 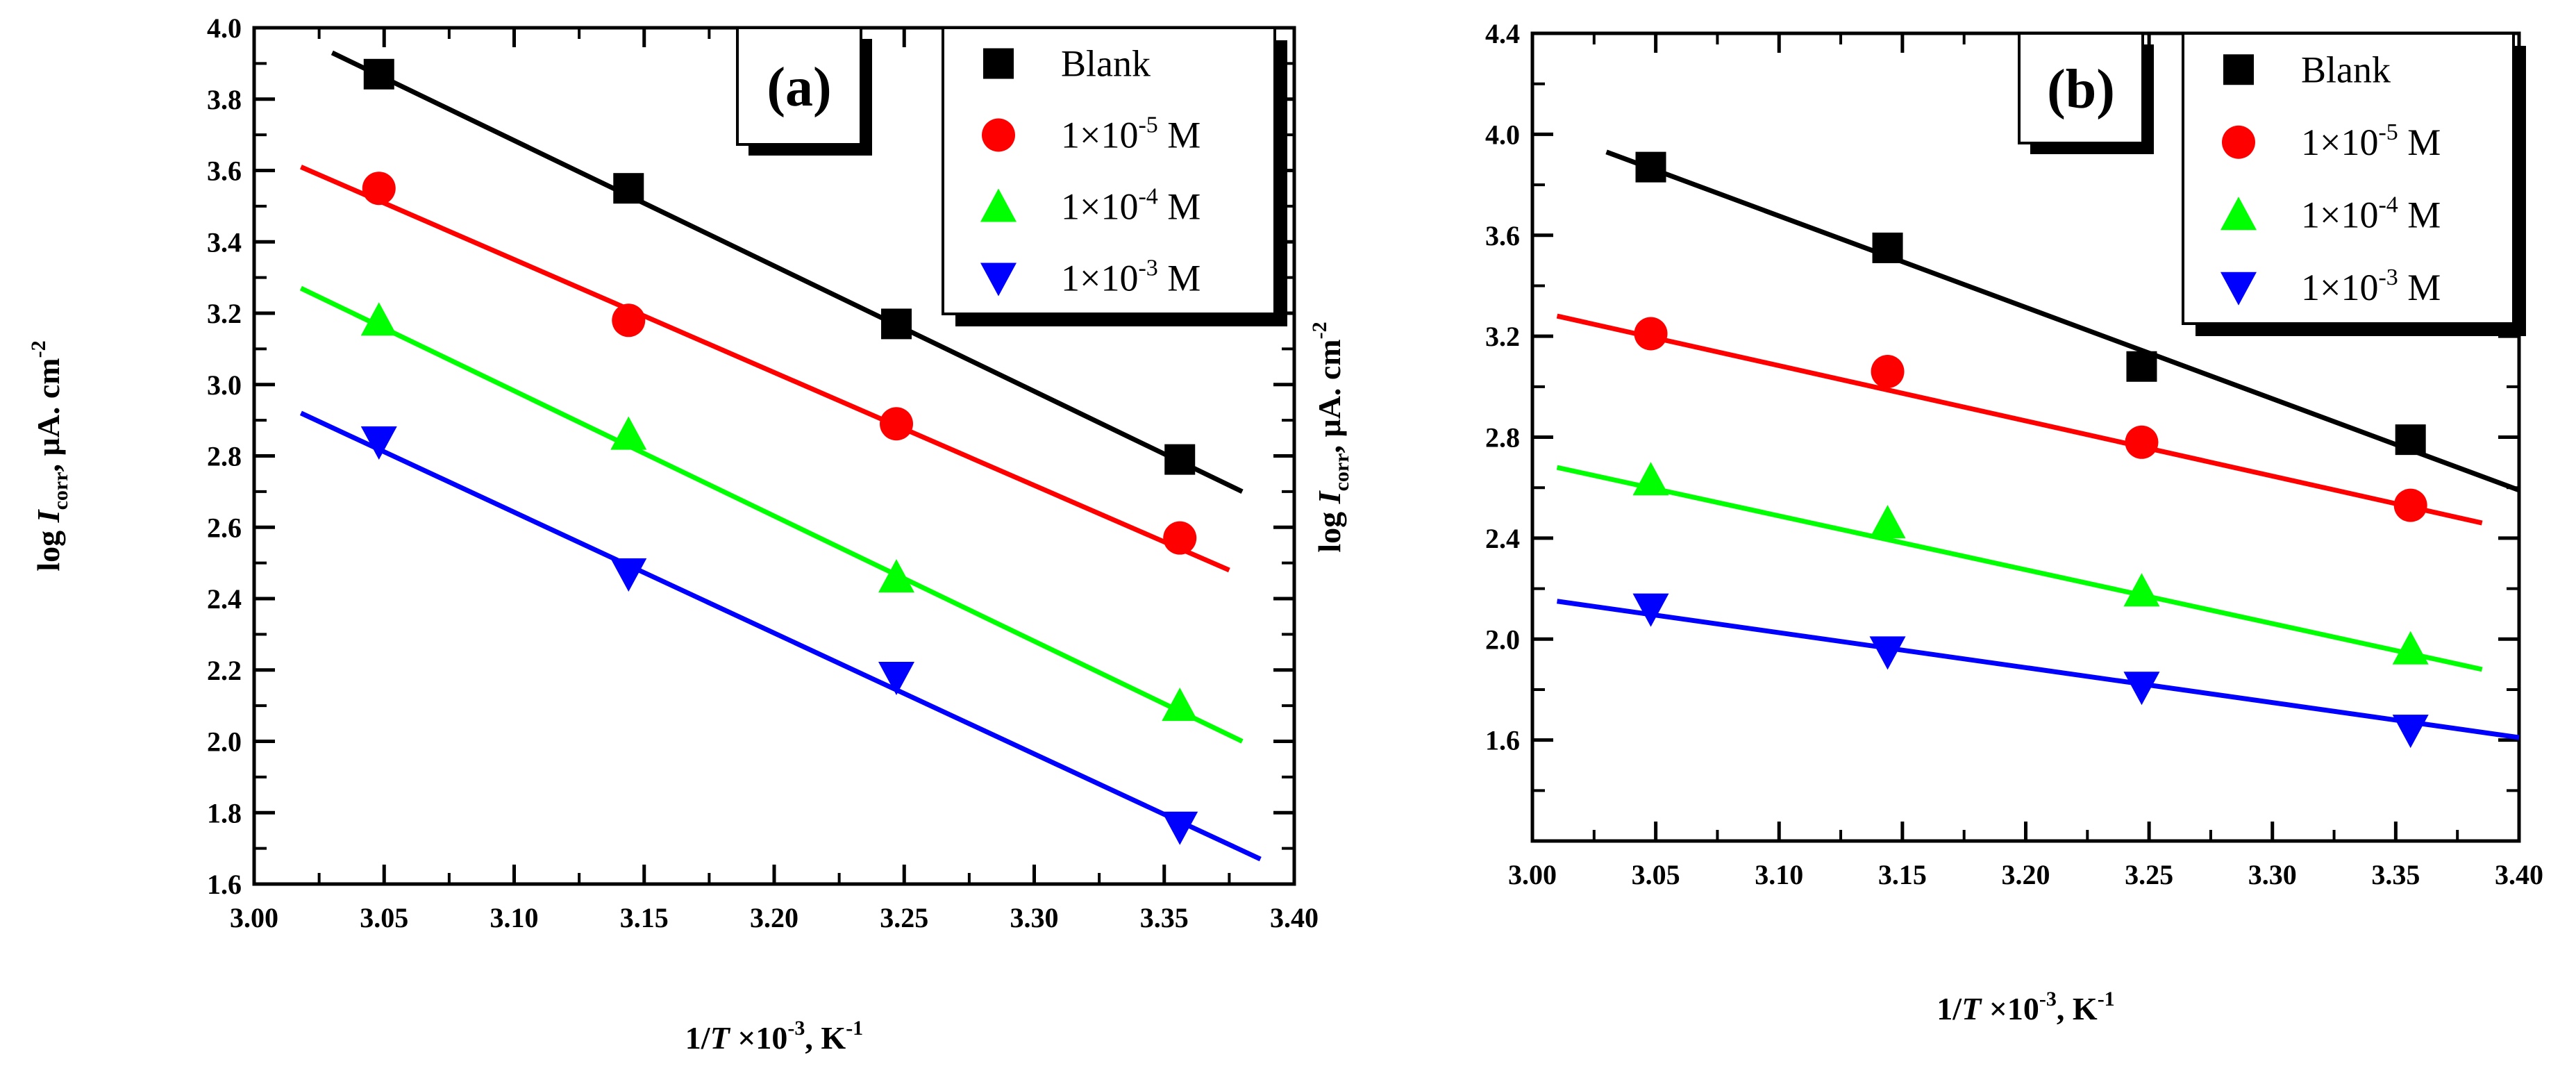 I want to click on y-tick-label: 4.0, so click(x=224, y=29).